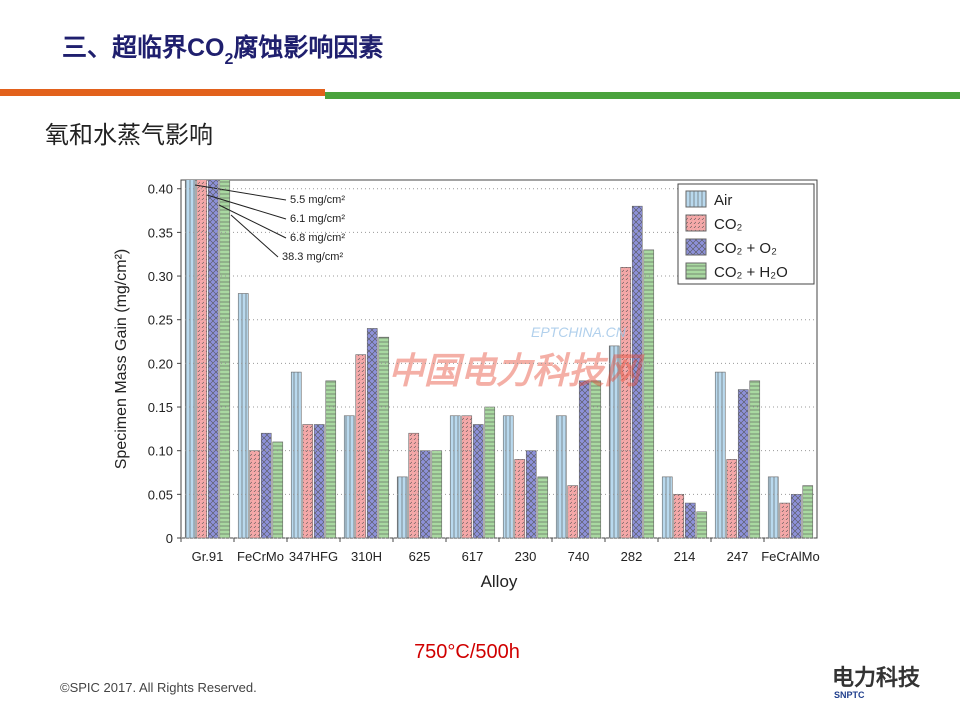 This screenshot has height=725, width=960. What do you see at coordinates (579, 332) in the screenshot?
I see `watermark-url: EPTCHINA.CN` at bounding box center [579, 332].